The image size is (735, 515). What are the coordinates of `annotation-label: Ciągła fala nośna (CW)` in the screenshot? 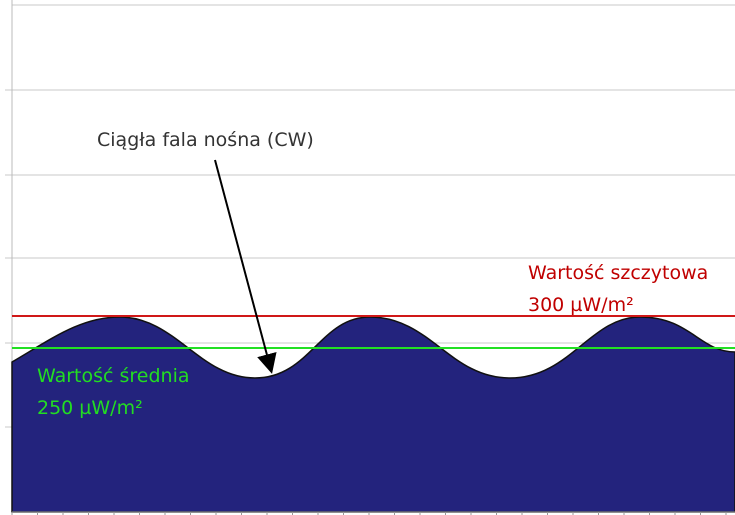 It's located at (205, 140).